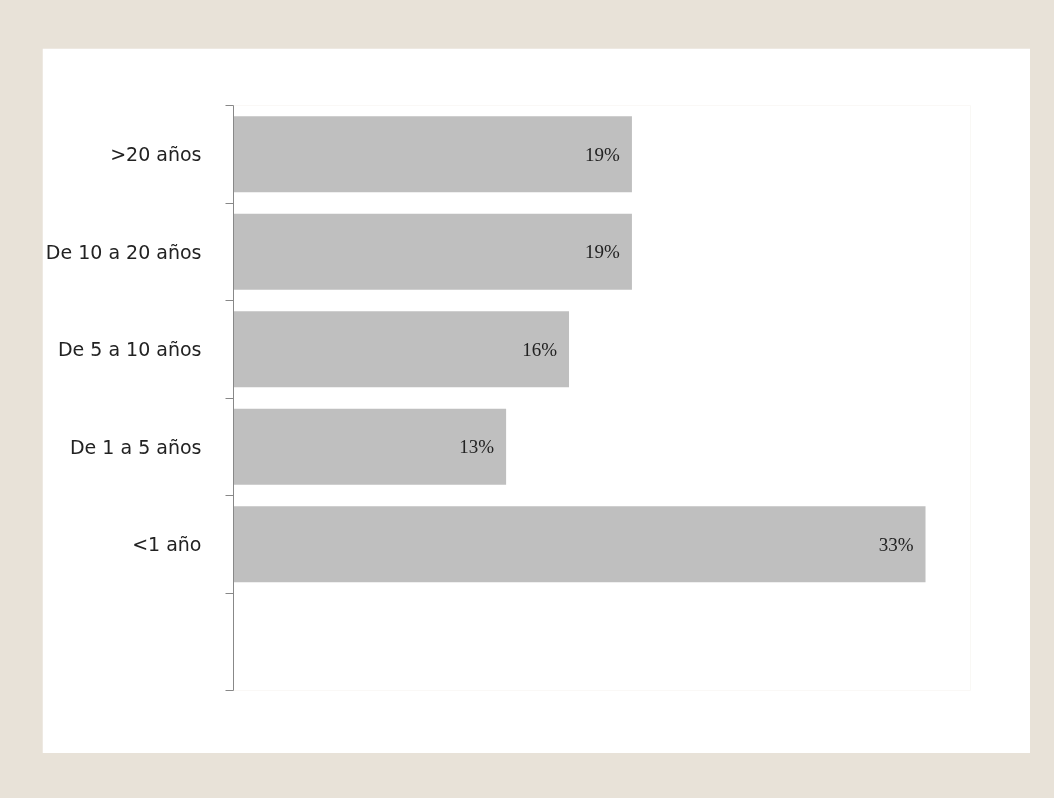 The image size is (1054, 798). Describe the element at coordinates (896, 544) in the screenshot. I see `data-label: 33%` at that location.